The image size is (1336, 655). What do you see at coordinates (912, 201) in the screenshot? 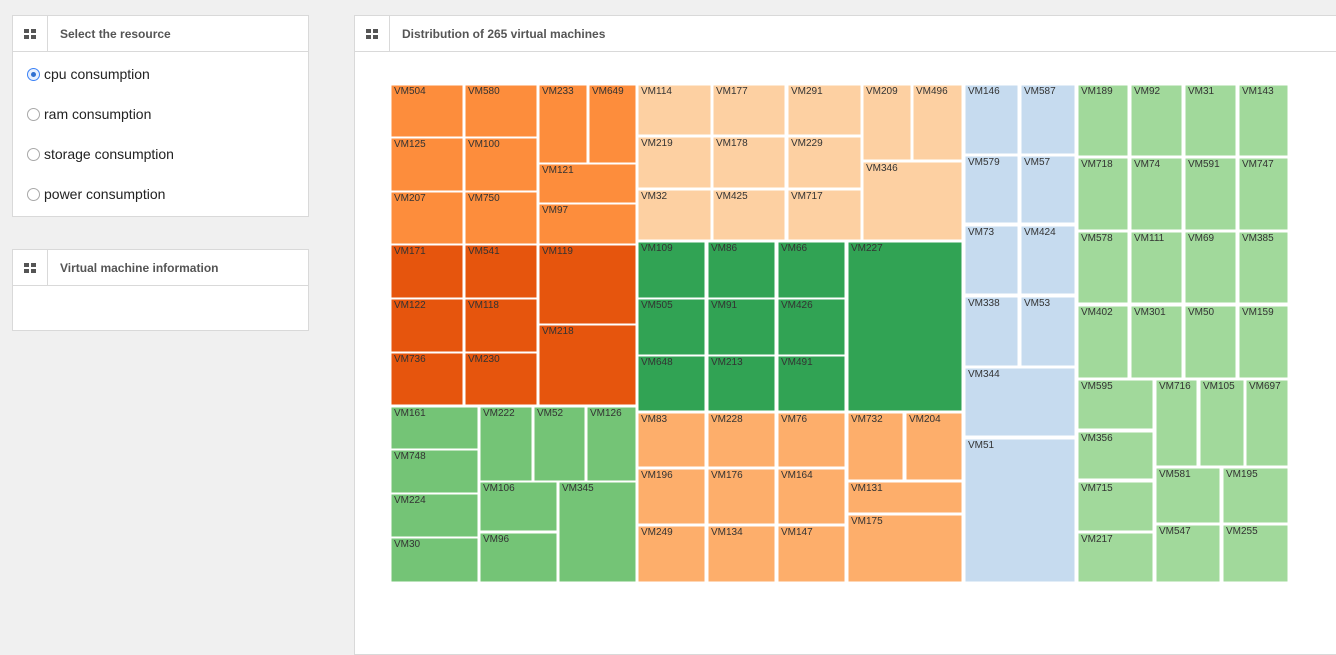
I see `treemap-cell-vm346` at bounding box center [912, 201].